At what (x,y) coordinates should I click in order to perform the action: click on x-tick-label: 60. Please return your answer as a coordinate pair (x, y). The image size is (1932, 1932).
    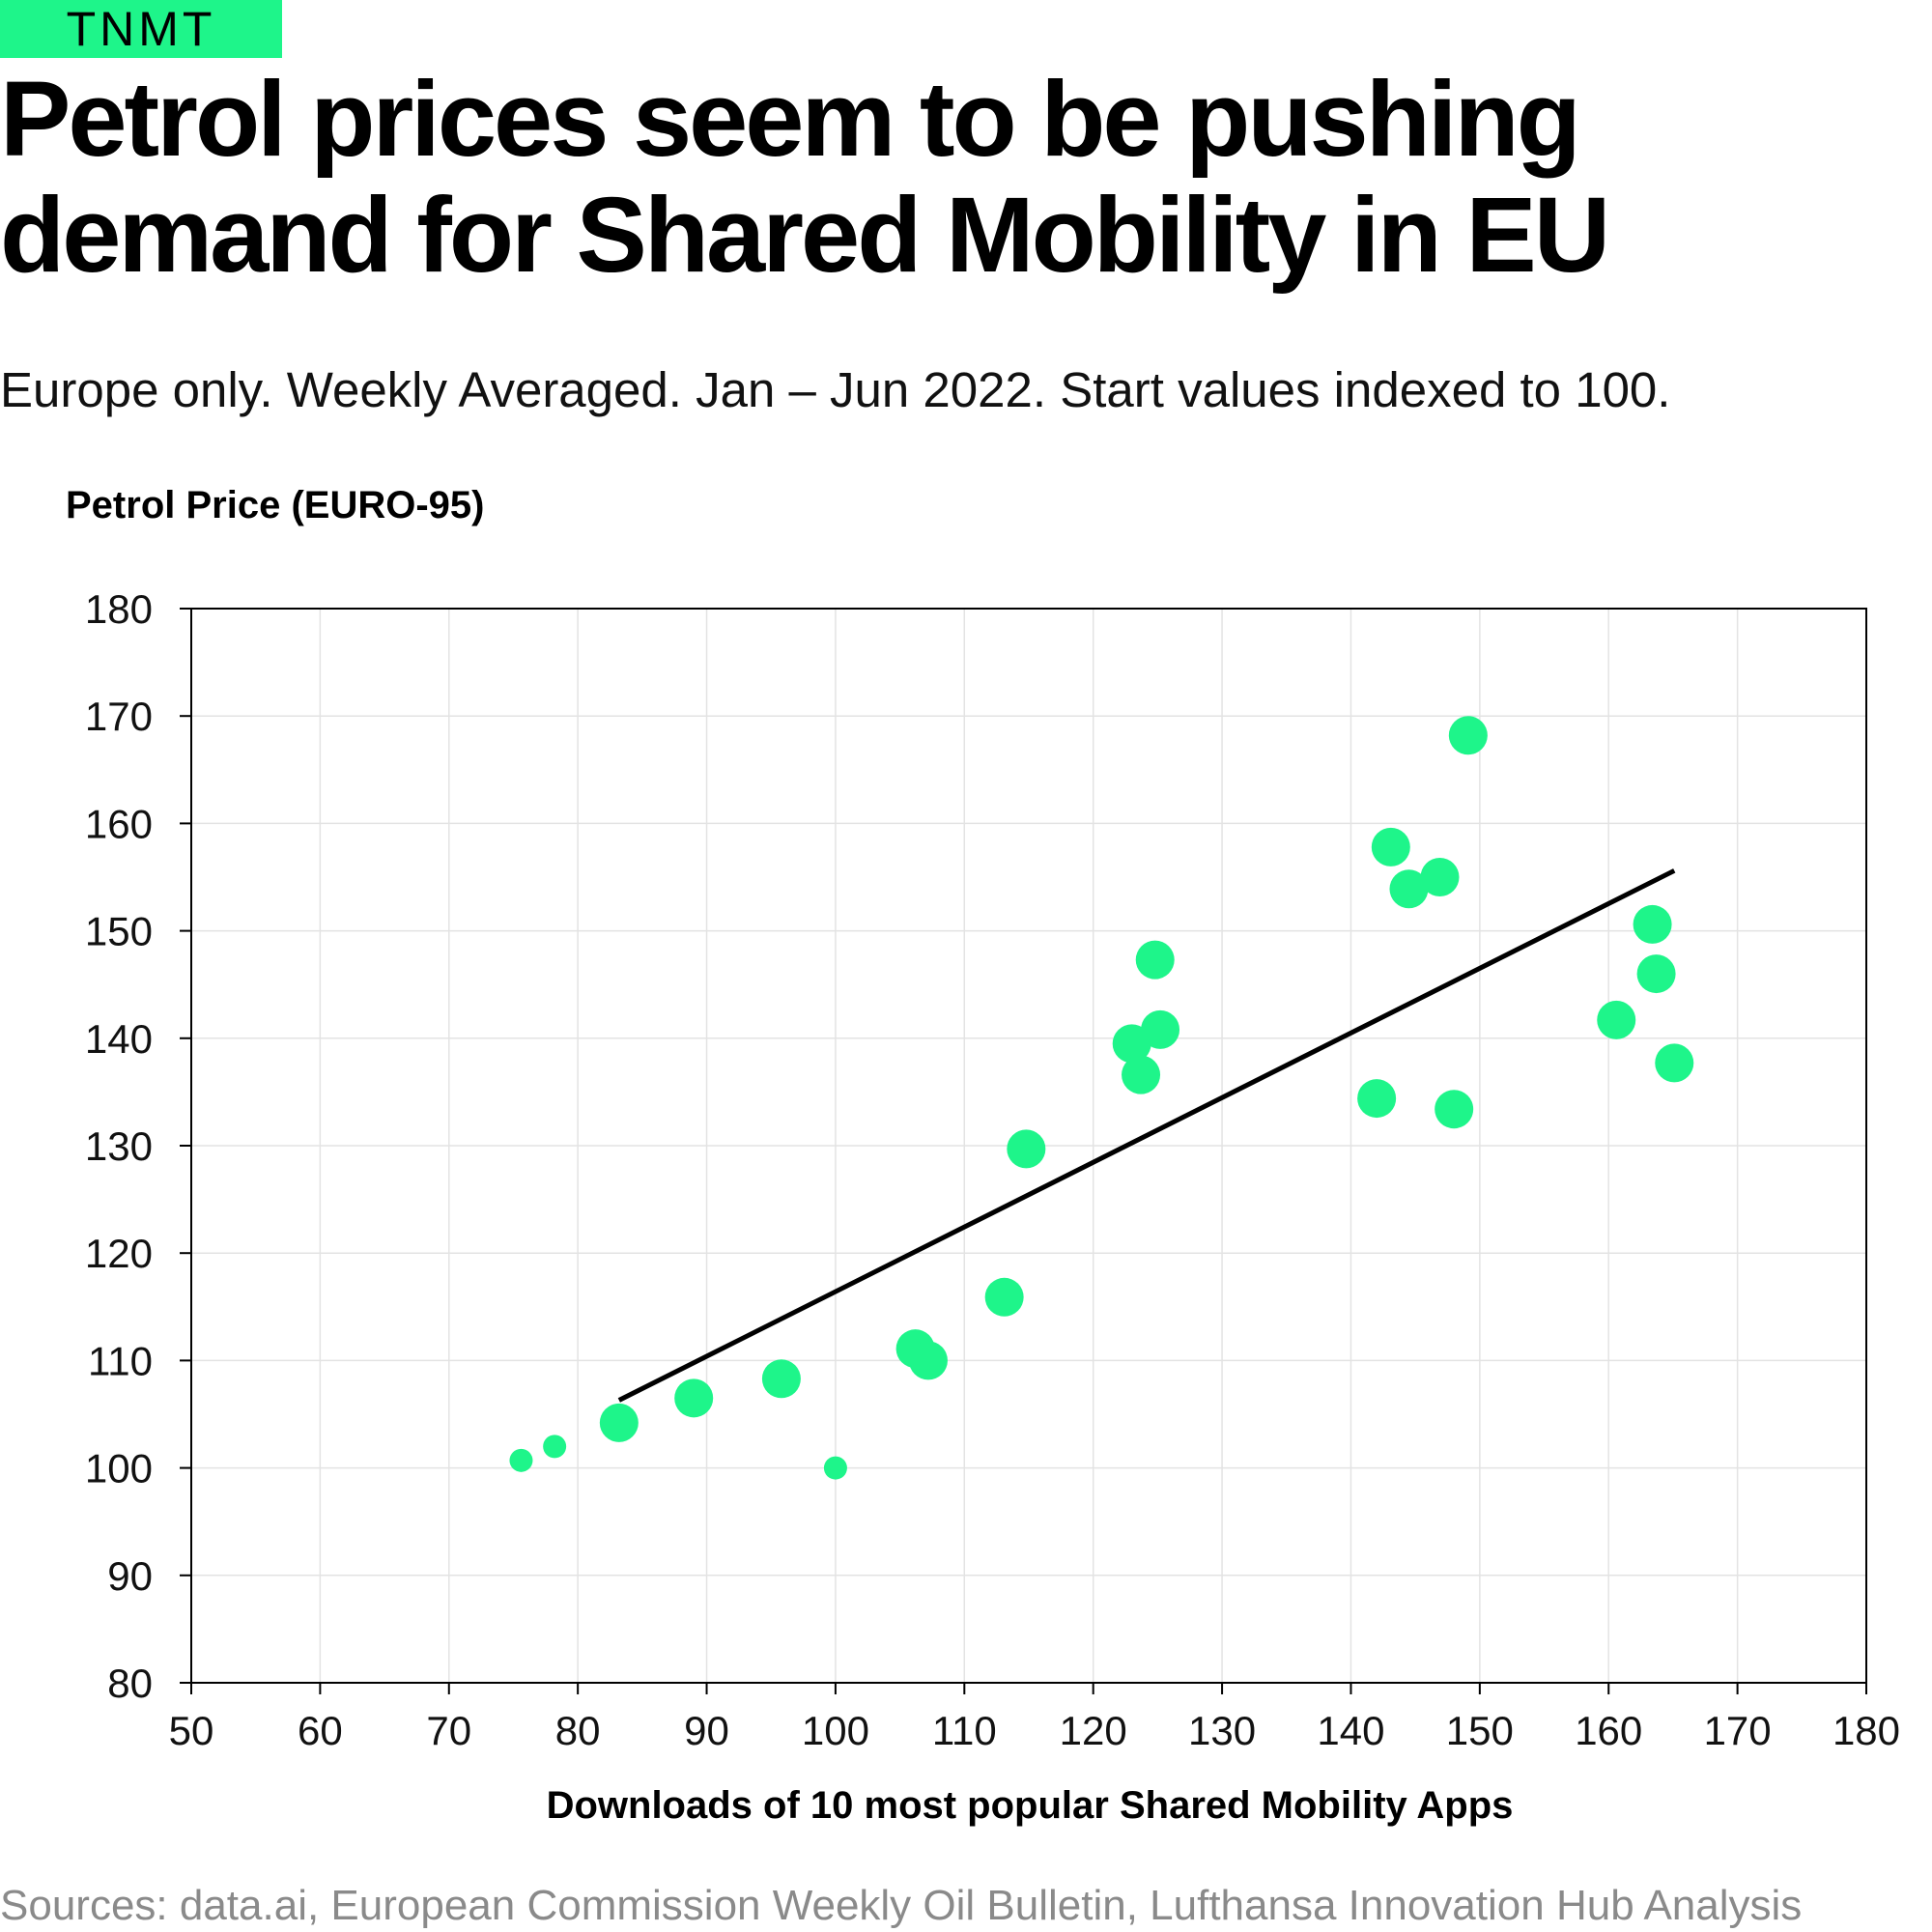
    Looking at the image, I should click on (320, 1730).